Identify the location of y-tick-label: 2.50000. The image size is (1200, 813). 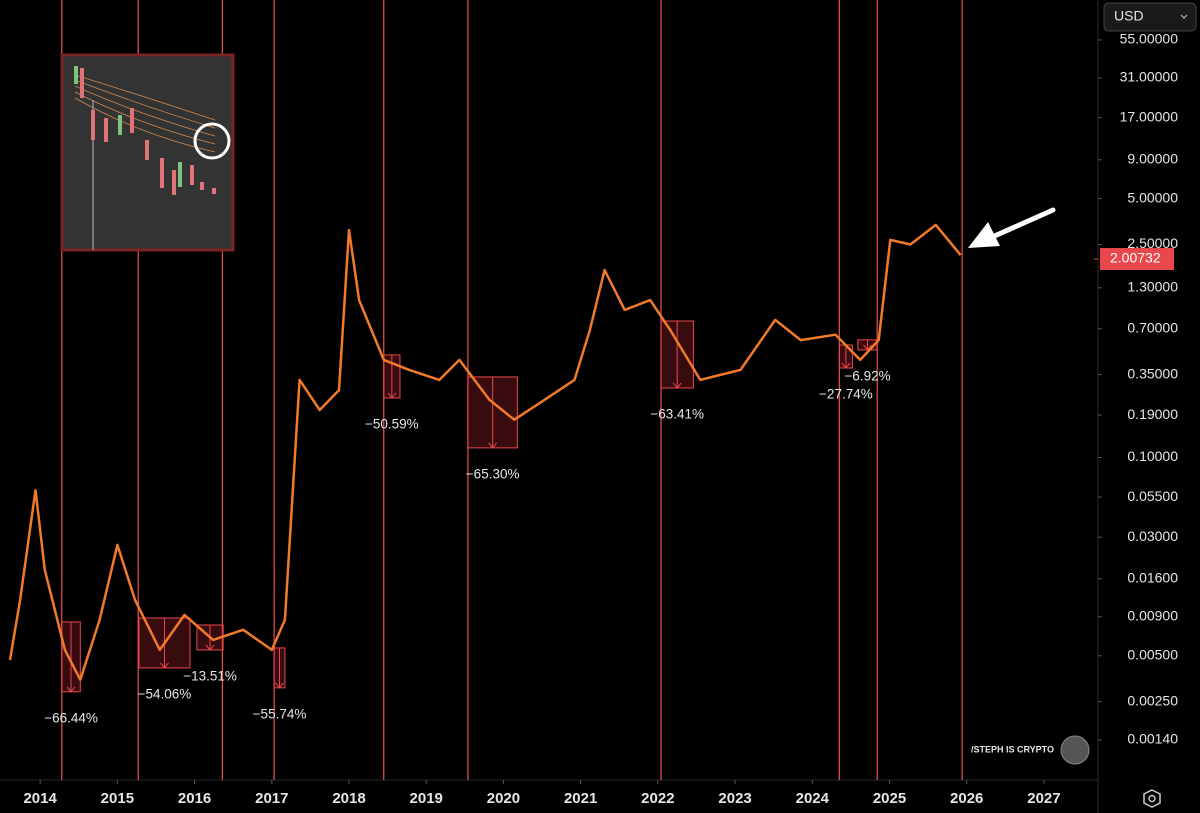
(1152, 243).